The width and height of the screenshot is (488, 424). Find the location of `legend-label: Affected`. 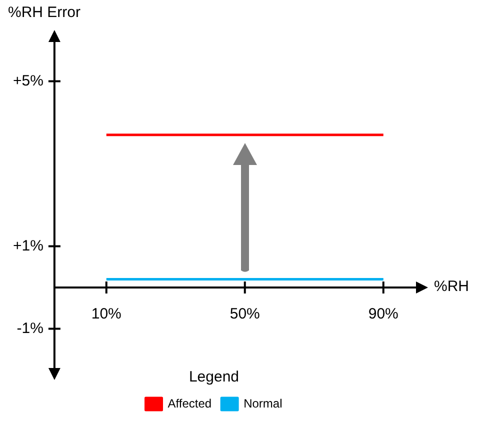

legend-label: Affected is located at coordinates (190, 403).